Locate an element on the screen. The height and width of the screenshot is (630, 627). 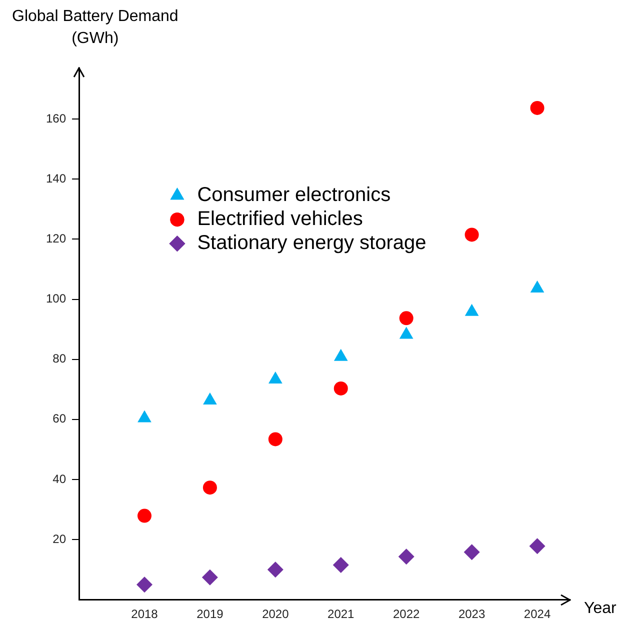
y-tick-label: 60 is located at coordinates (59, 419).